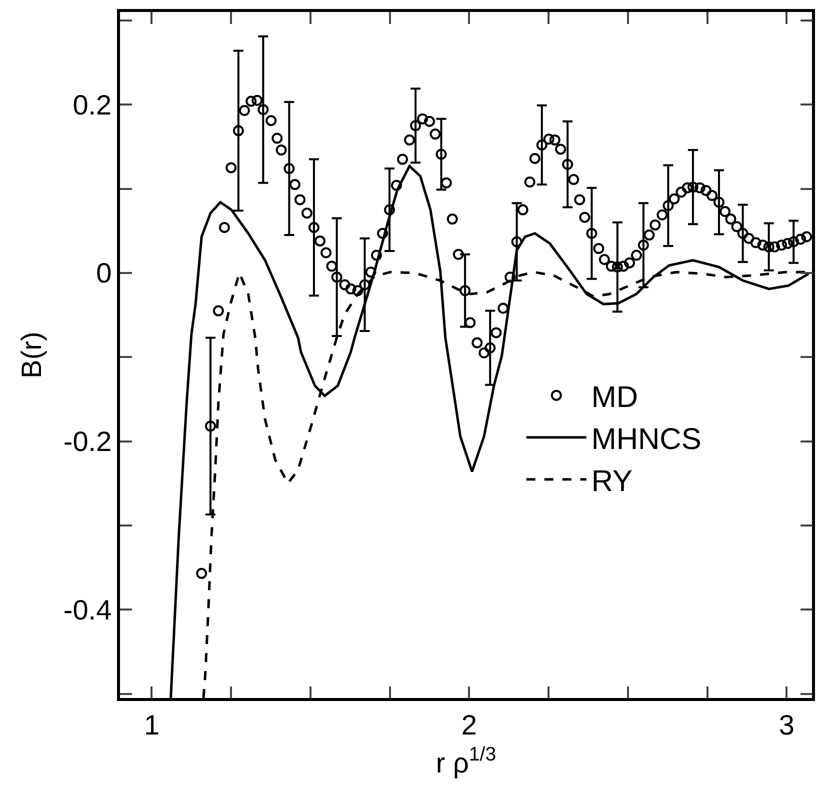 This screenshot has width=816, height=809. I want to click on y-tick-label: 0.2, so click(92, 104).